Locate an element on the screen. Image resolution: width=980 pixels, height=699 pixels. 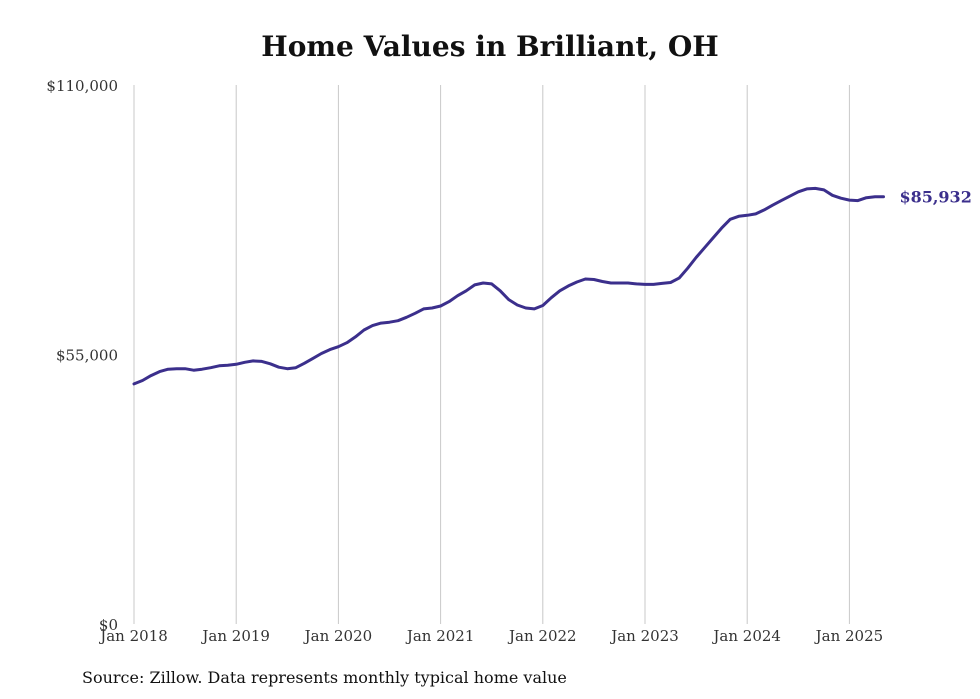
y-tick-label: $55,000 is located at coordinates (87, 356).